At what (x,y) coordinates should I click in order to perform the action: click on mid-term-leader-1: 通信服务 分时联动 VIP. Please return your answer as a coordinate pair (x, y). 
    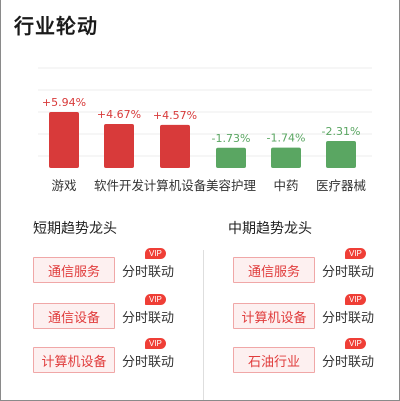
    Looking at the image, I should click on (304, 266).